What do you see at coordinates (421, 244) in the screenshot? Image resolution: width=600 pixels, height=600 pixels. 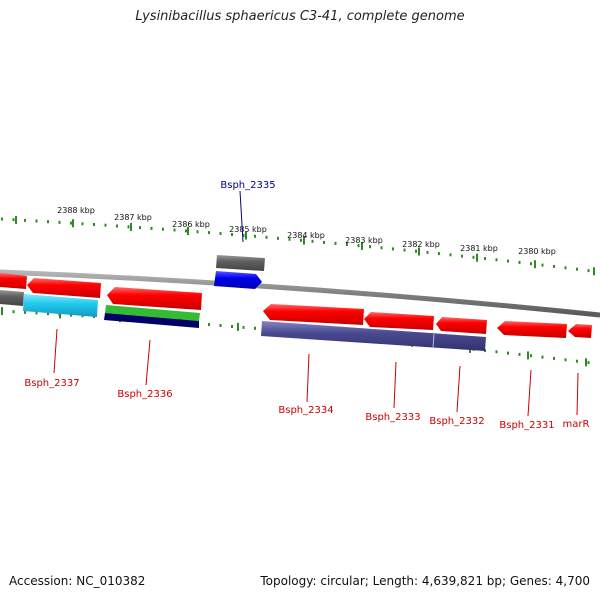 I see `kbp-label: 2382 kbp` at bounding box center [421, 244].